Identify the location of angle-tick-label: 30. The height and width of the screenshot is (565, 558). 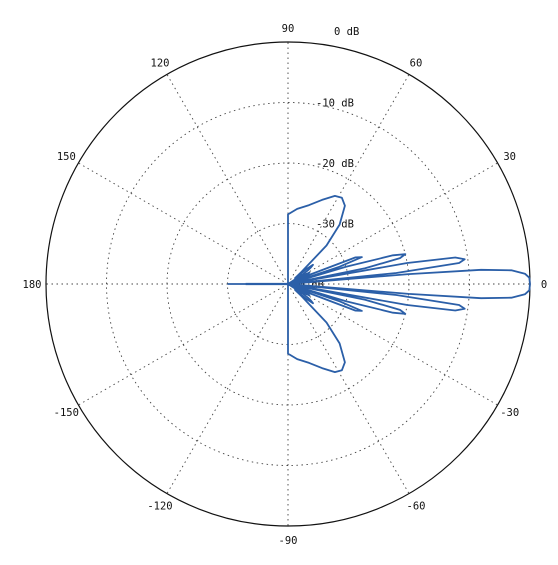
(509, 157).